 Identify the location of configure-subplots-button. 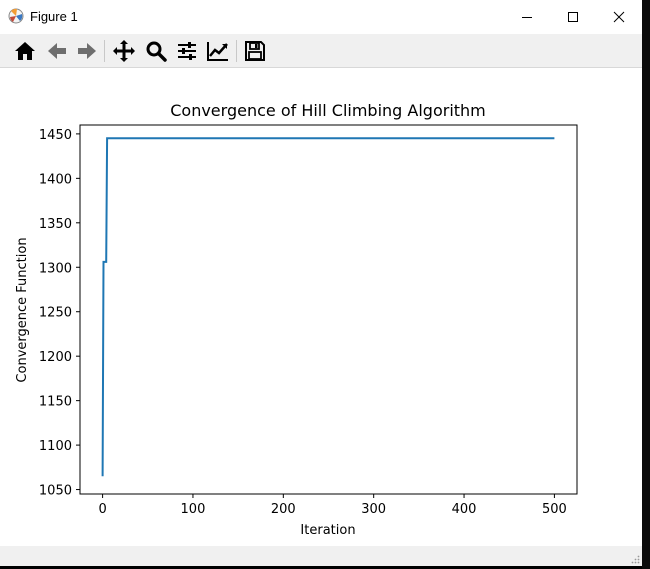
(187, 51).